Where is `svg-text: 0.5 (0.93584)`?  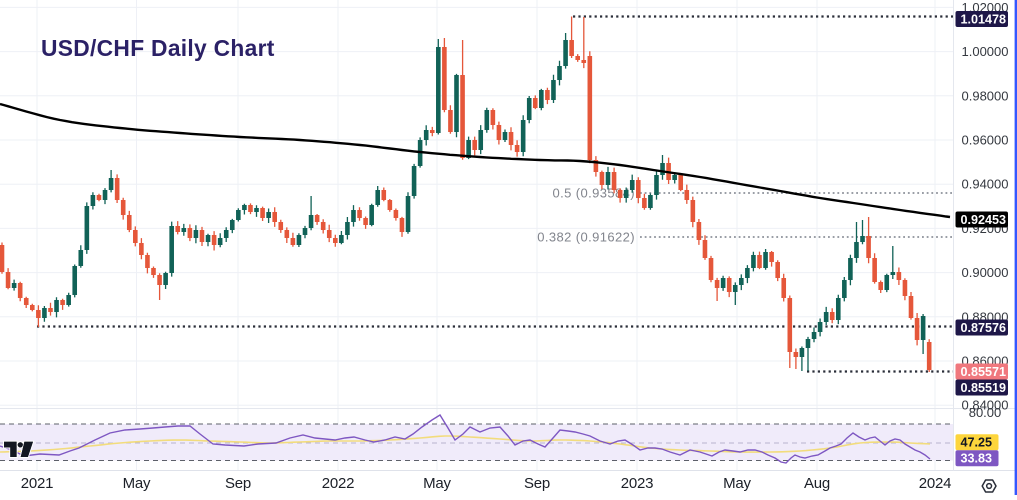 svg-text: 0.5 (0.93584) is located at coordinates (593, 193).